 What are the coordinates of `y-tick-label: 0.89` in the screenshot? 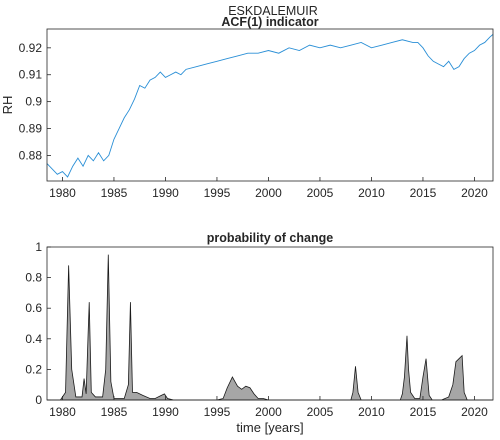 It's located at (31, 129).